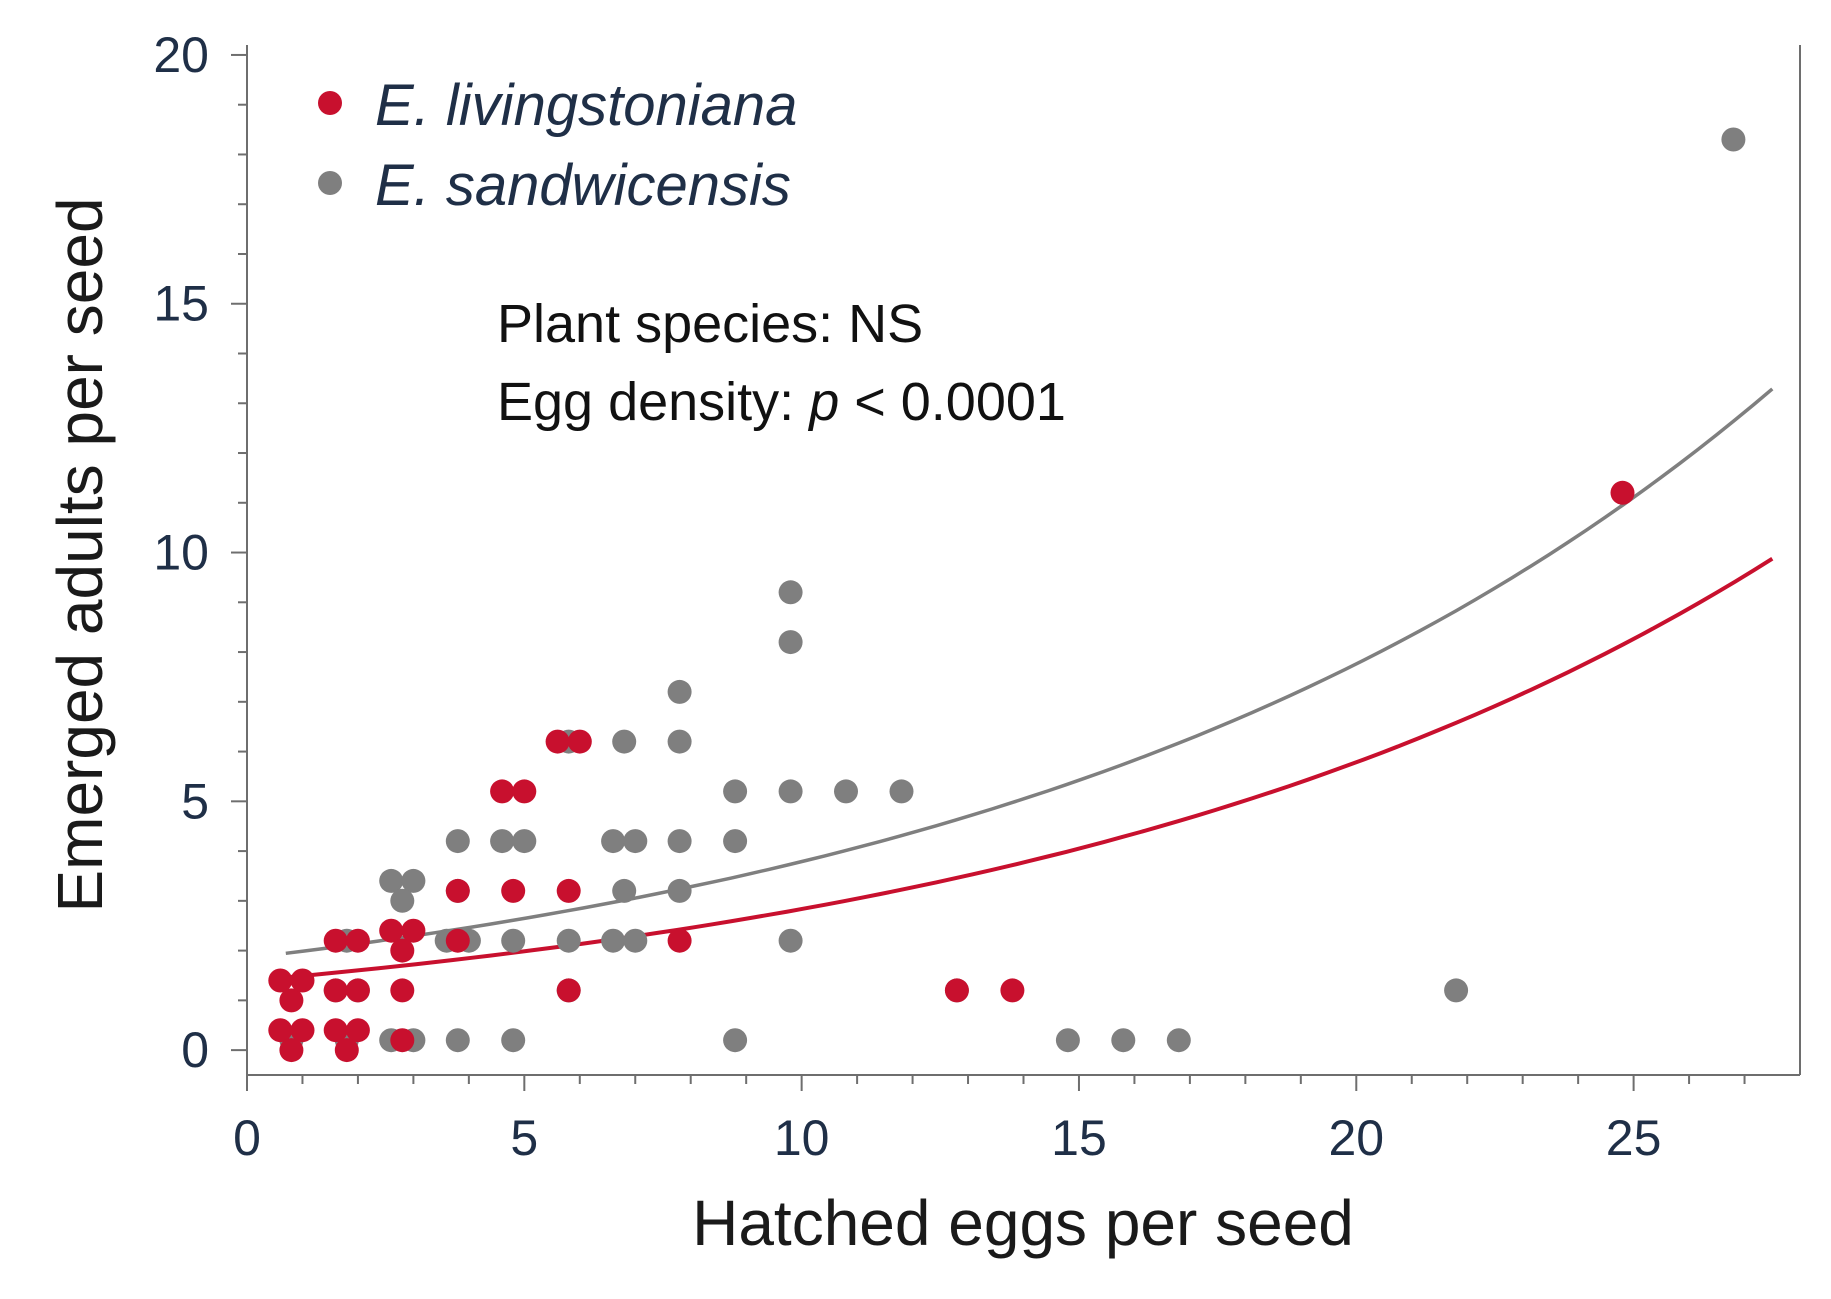 The height and width of the screenshot is (1299, 1831). What do you see at coordinates (181, 55) in the screenshot?
I see `y-tick-label: 20` at bounding box center [181, 55].